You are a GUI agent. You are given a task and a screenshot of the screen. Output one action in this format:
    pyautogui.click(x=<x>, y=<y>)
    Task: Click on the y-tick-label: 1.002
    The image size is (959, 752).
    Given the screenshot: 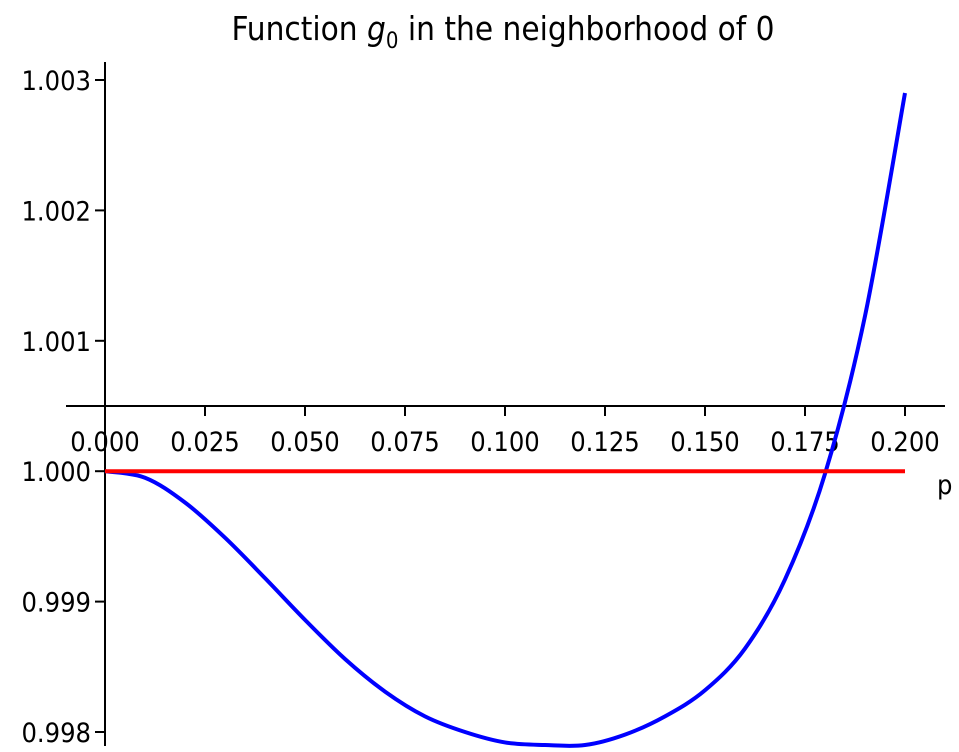 What is the action you would take?
    pyautogui.click(x=56, y=211)
    